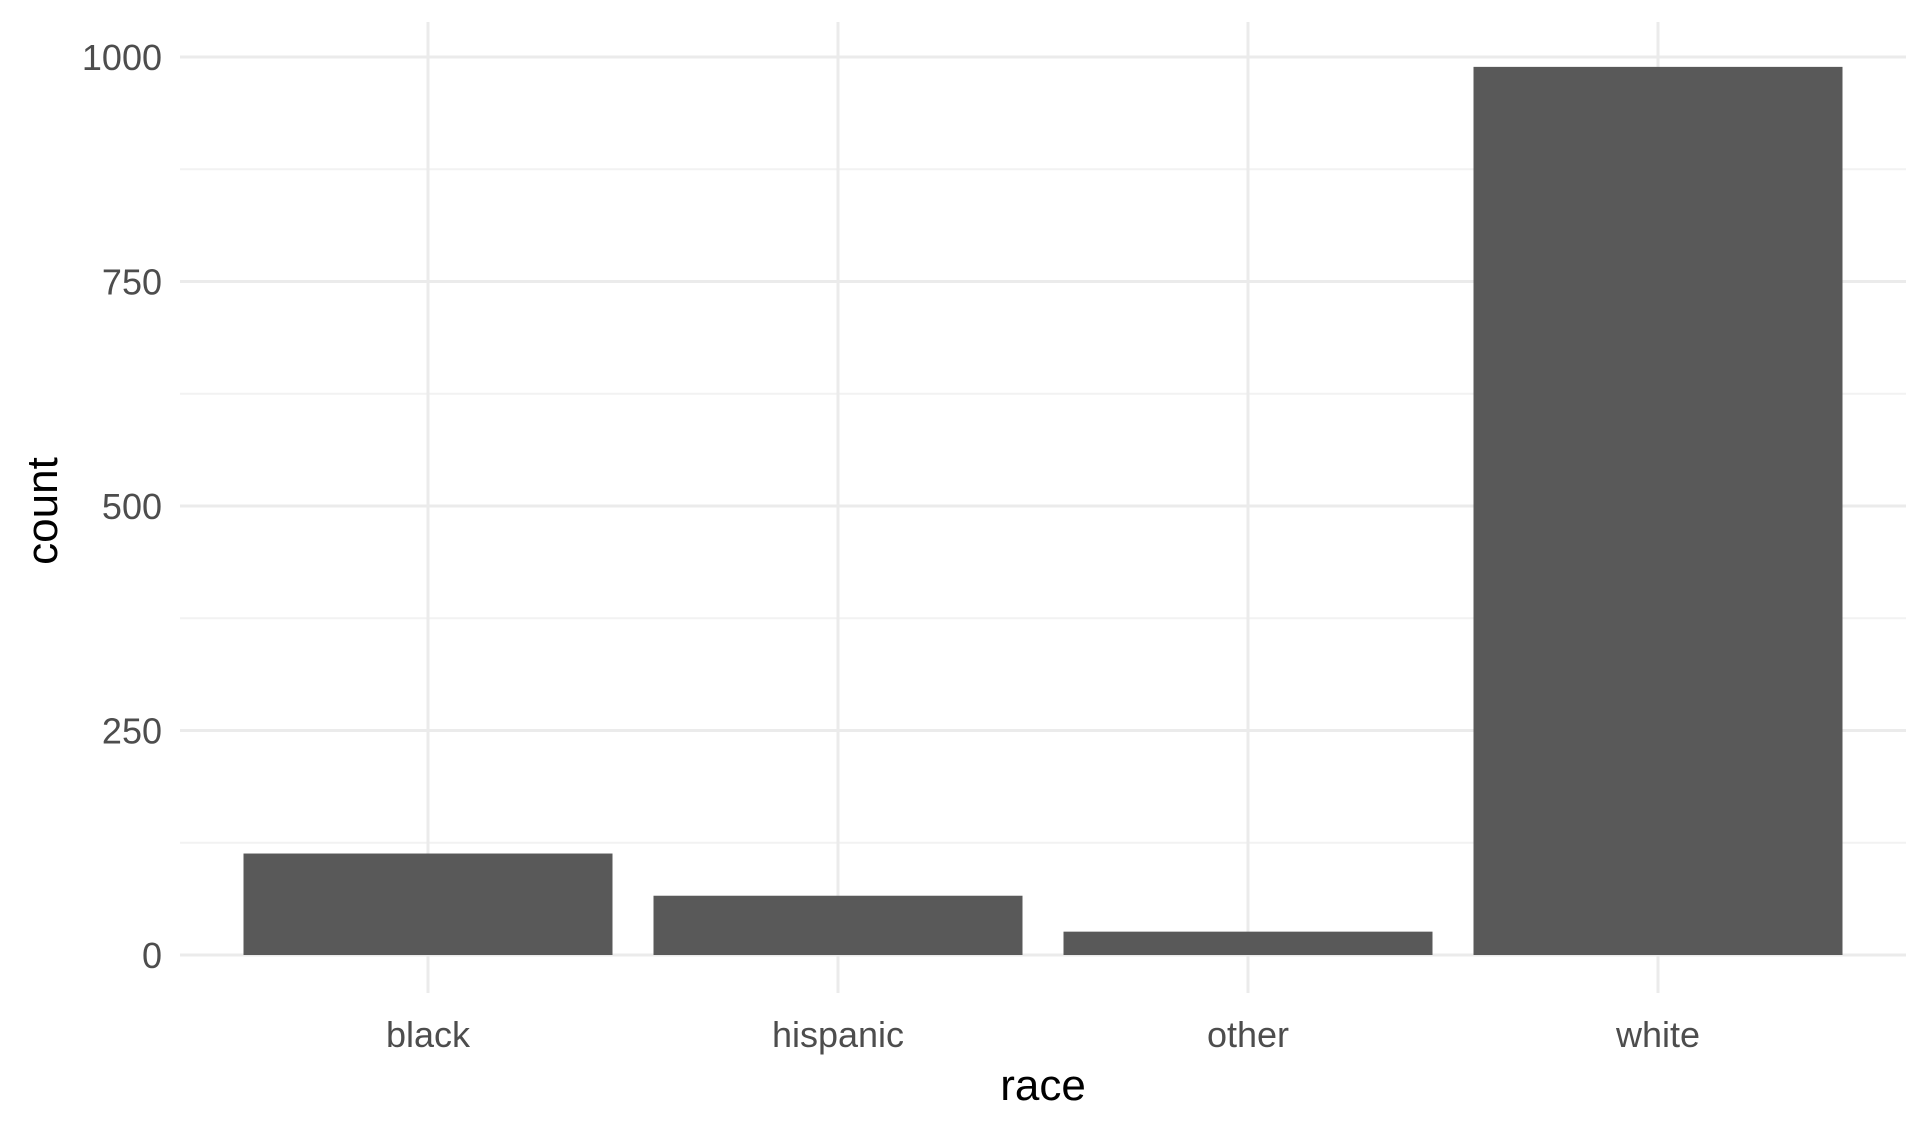 Image resolution: width=1918 pixels, height=1128 pixels. I want to click on y-tick-label: 0, so click(152, 955).